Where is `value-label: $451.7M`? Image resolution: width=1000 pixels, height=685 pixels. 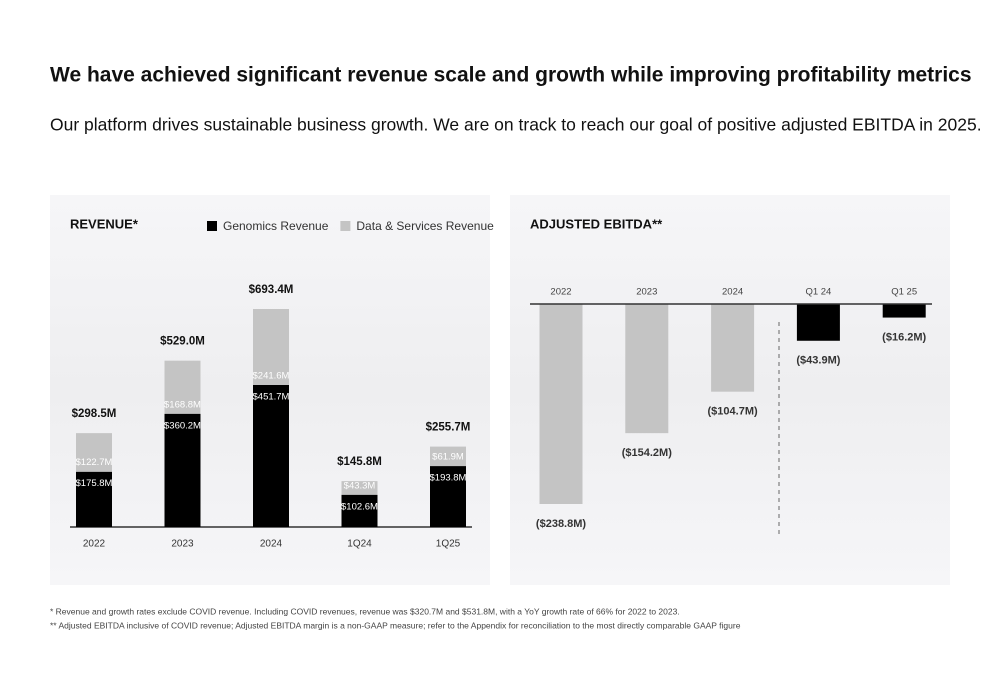
value-label: $451.7M is located at coordinates (271, 396).